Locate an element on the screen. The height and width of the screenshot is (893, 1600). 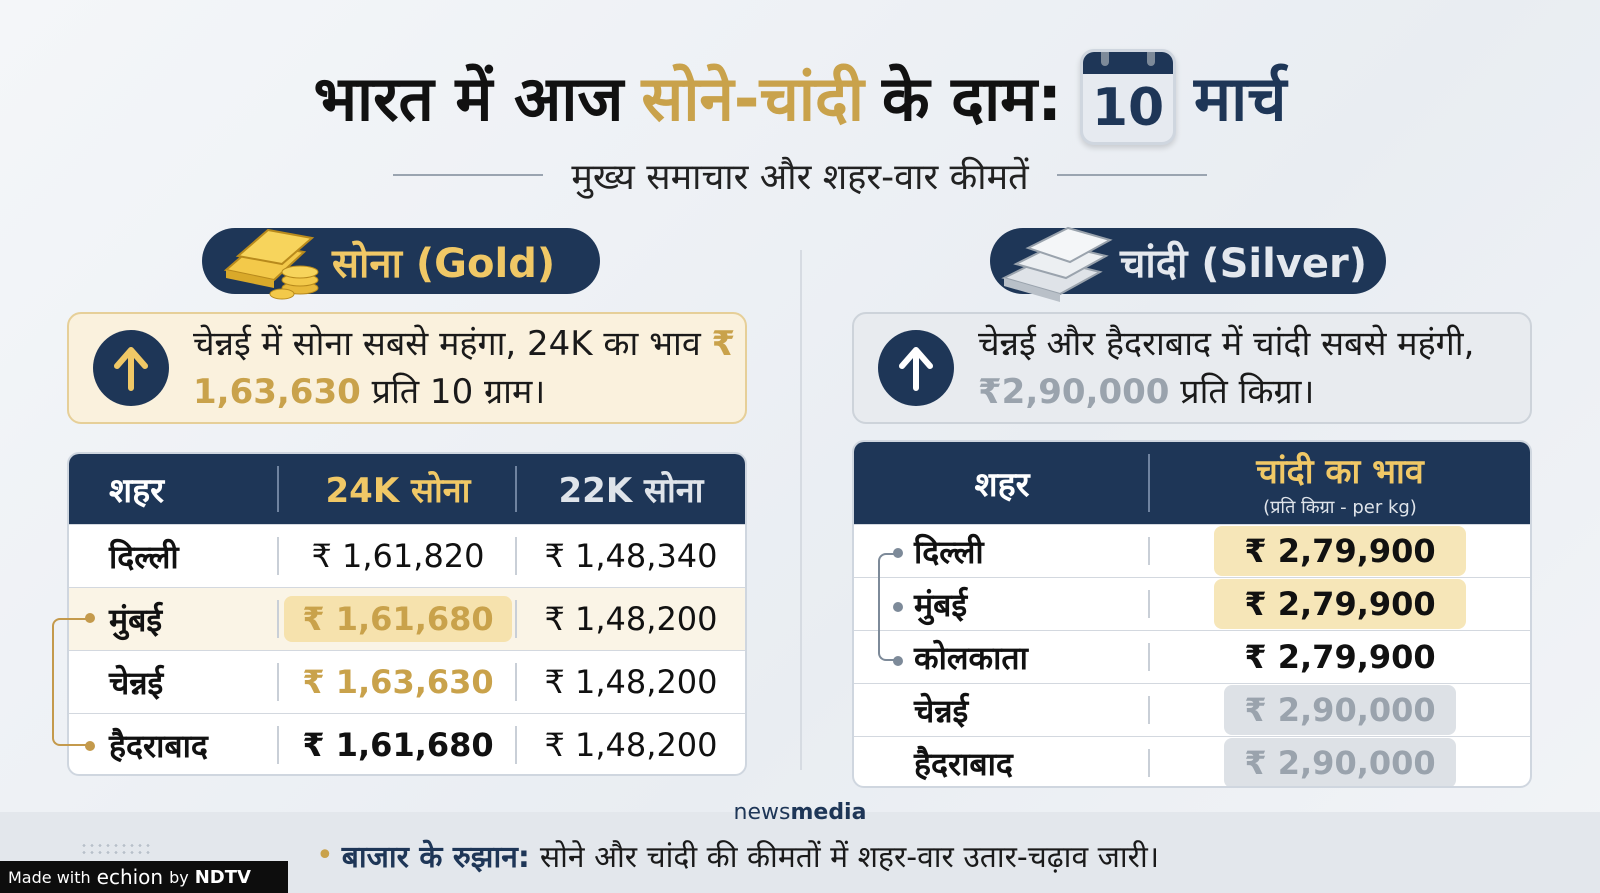
silver-note-after: प्रति किग्रा। is located at coordinates (1247, 392).